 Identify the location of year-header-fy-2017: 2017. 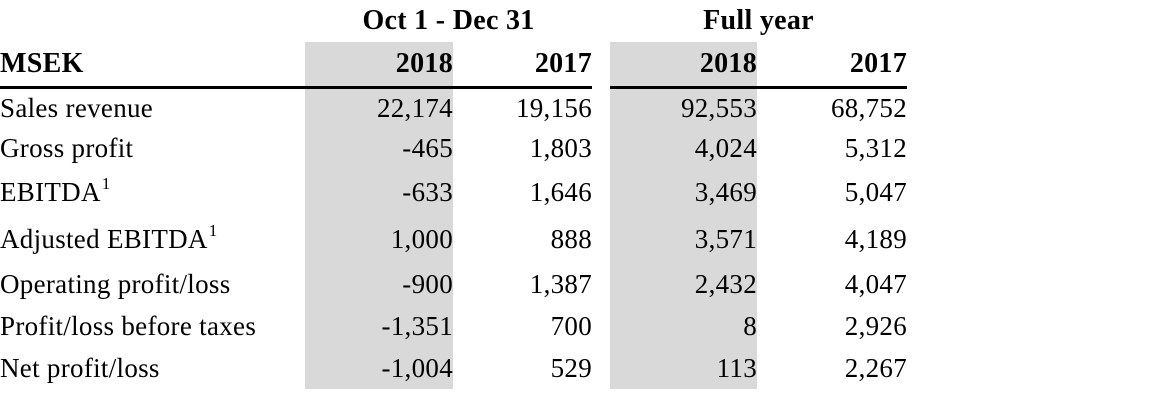
(832, 65).